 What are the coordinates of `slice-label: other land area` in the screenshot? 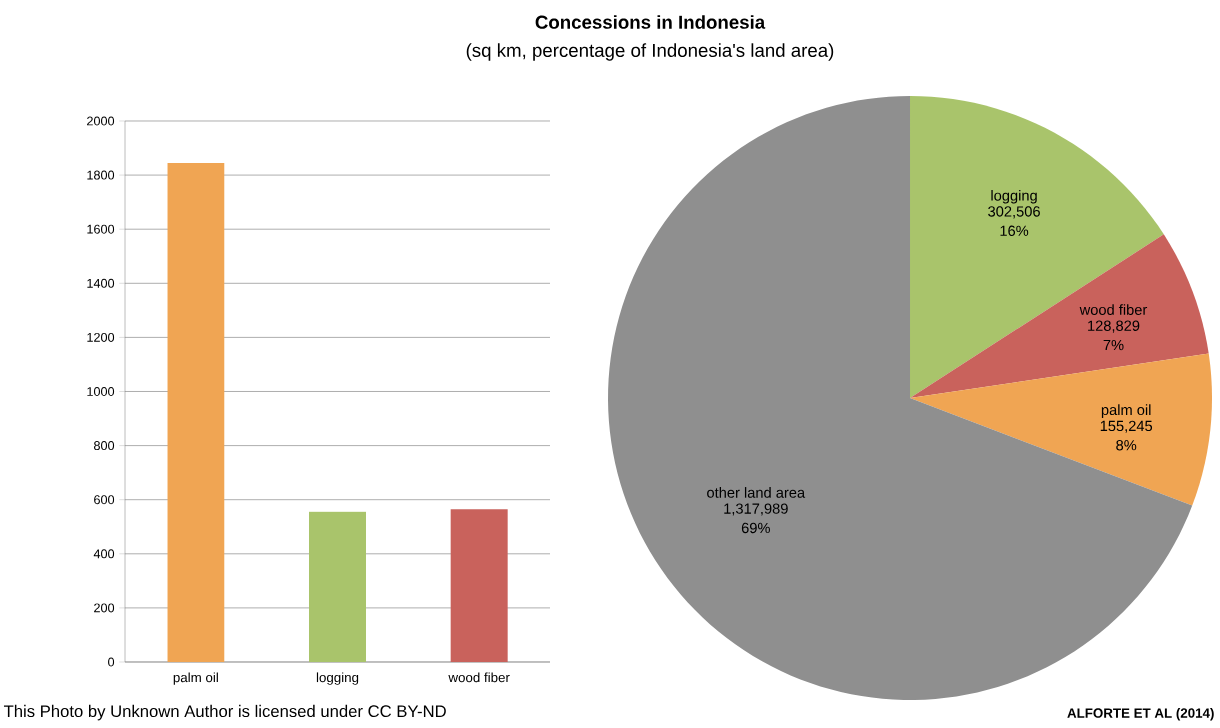 It's located at (756, 492).